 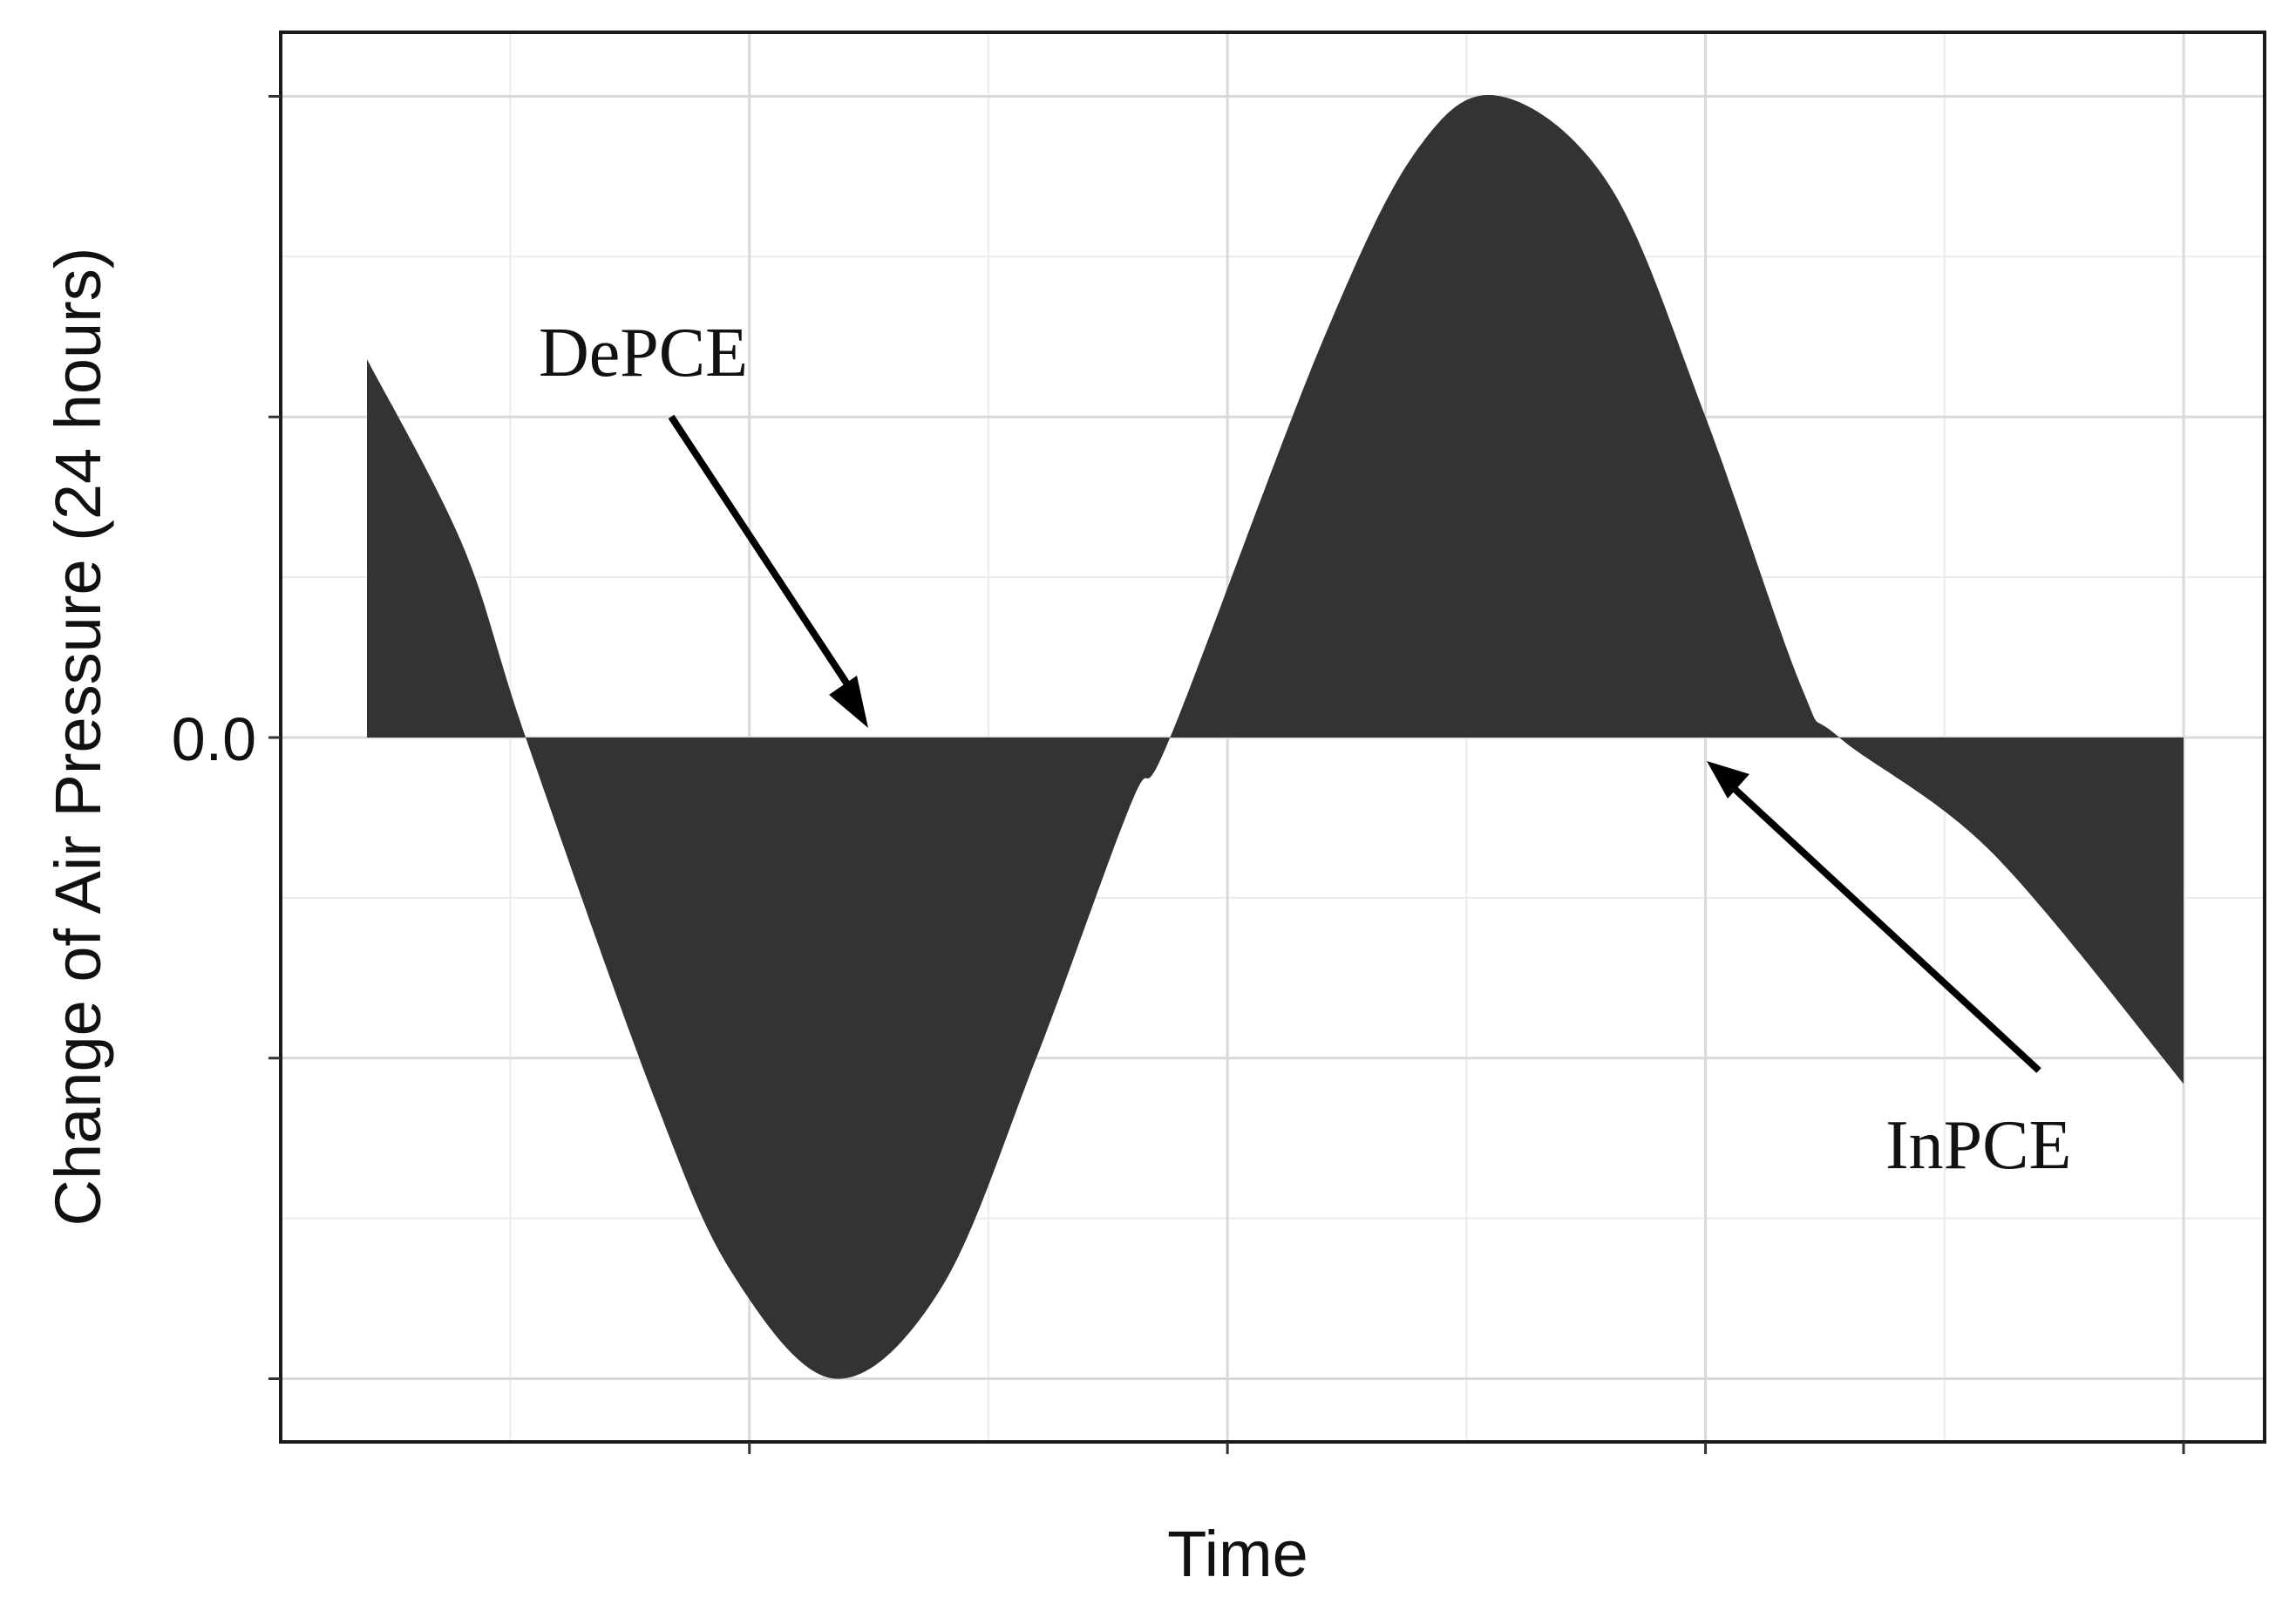 I want to click on y-axis-label: Change of Air Pressure (24 hours), so click(x=78, y=737).